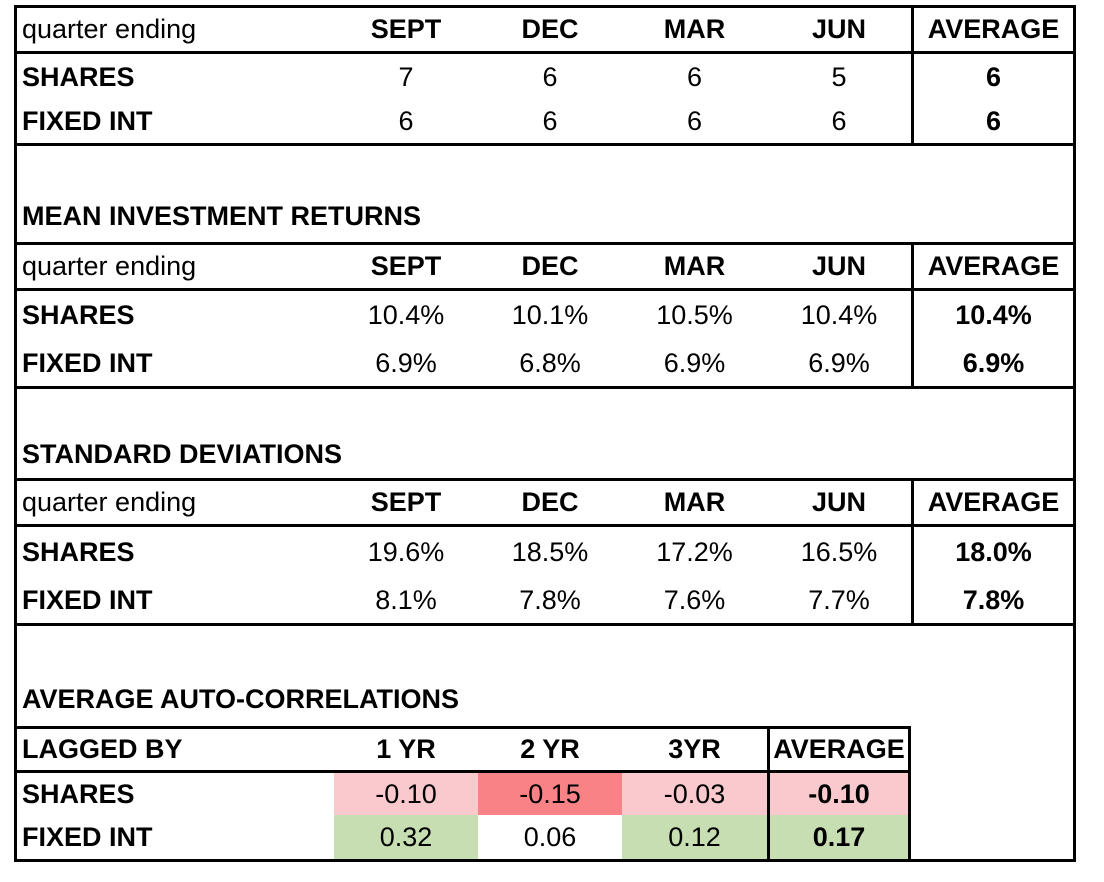 This screenshot has width=1104, height=882. I want to click on table1-header-row: quarter ending SEPT DEC MAR JUN AVERAGE, so click(545, 31).